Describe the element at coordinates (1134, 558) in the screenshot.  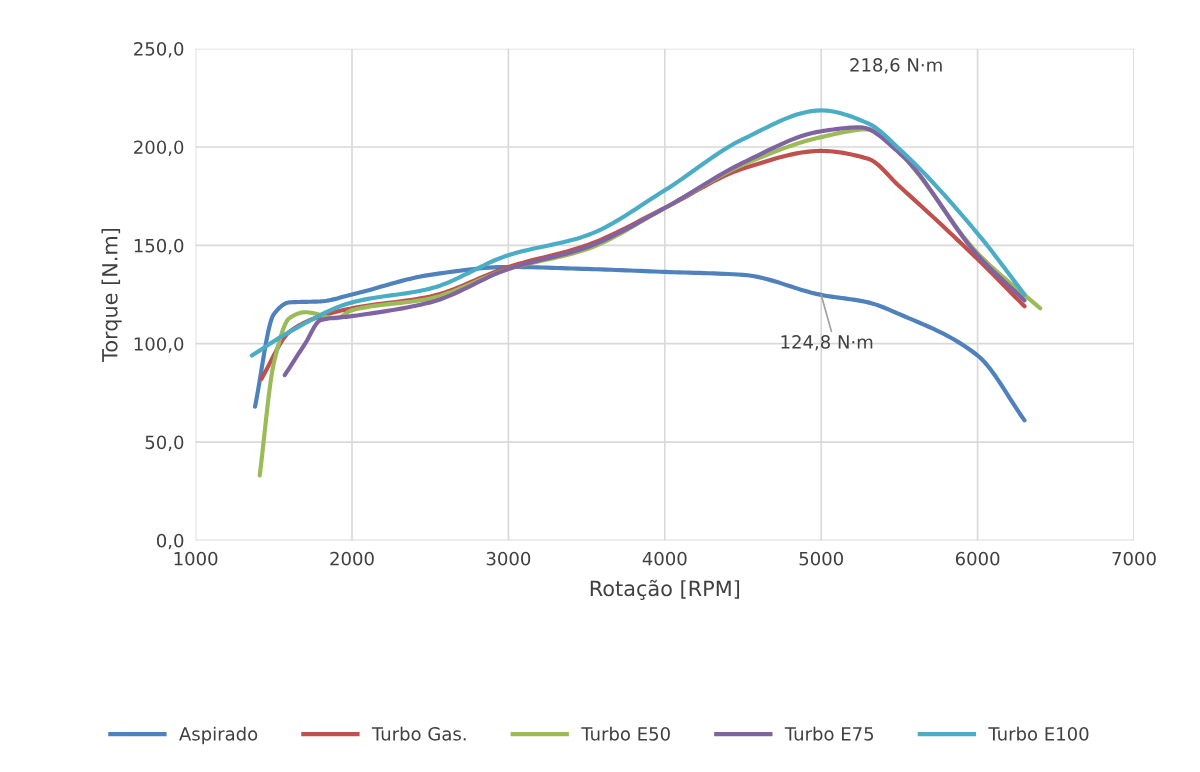
I see `x-tick-label: 7000` at that location.